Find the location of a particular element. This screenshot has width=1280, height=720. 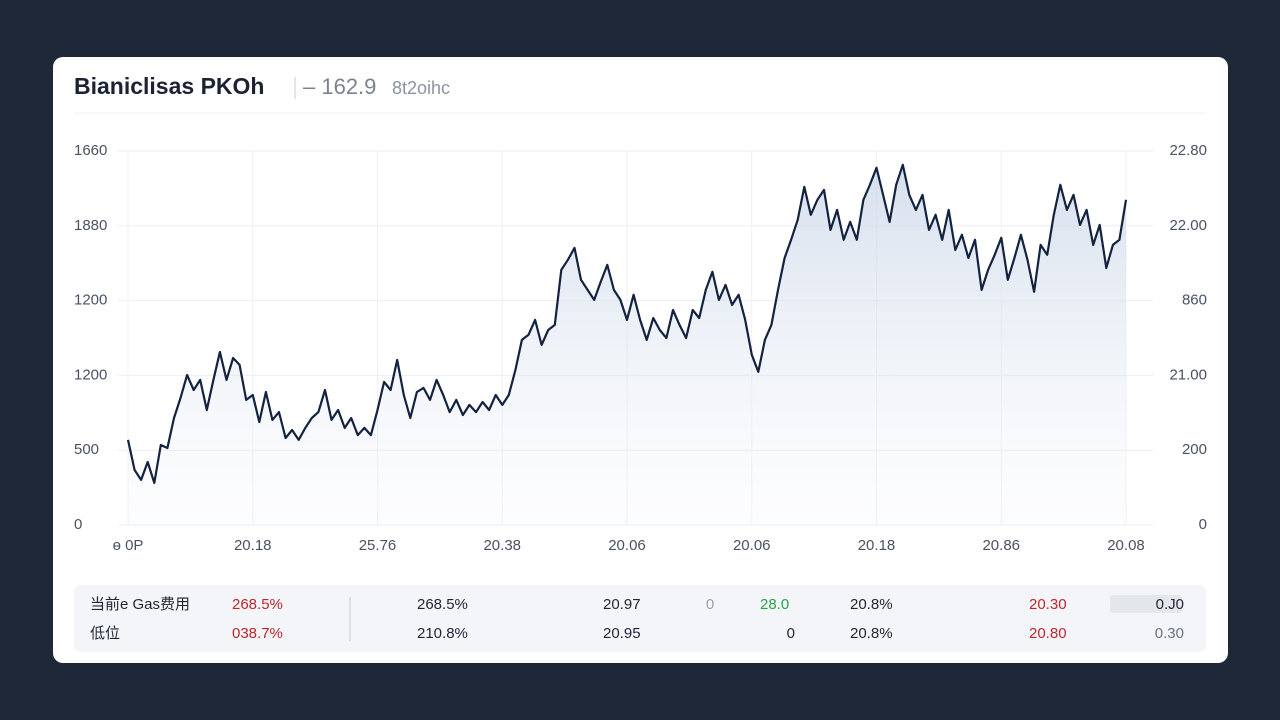

x-tick-label: 20.86 is located at coordinates (1001, 545).